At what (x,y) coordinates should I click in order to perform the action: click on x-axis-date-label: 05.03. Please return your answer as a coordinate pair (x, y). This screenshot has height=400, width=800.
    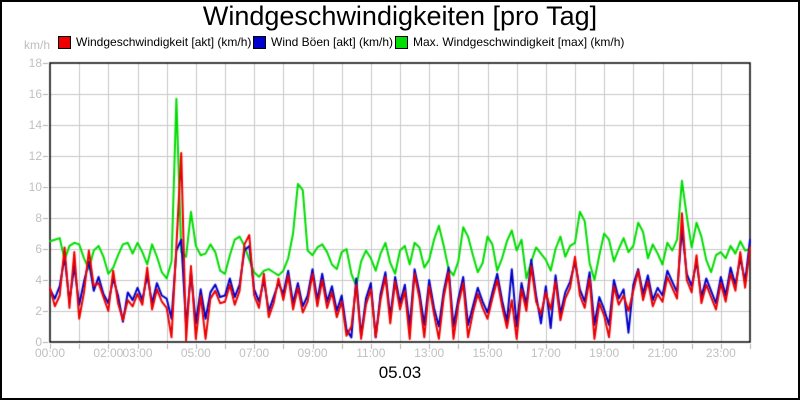
    Looking at the image, I should click on (400, 372).